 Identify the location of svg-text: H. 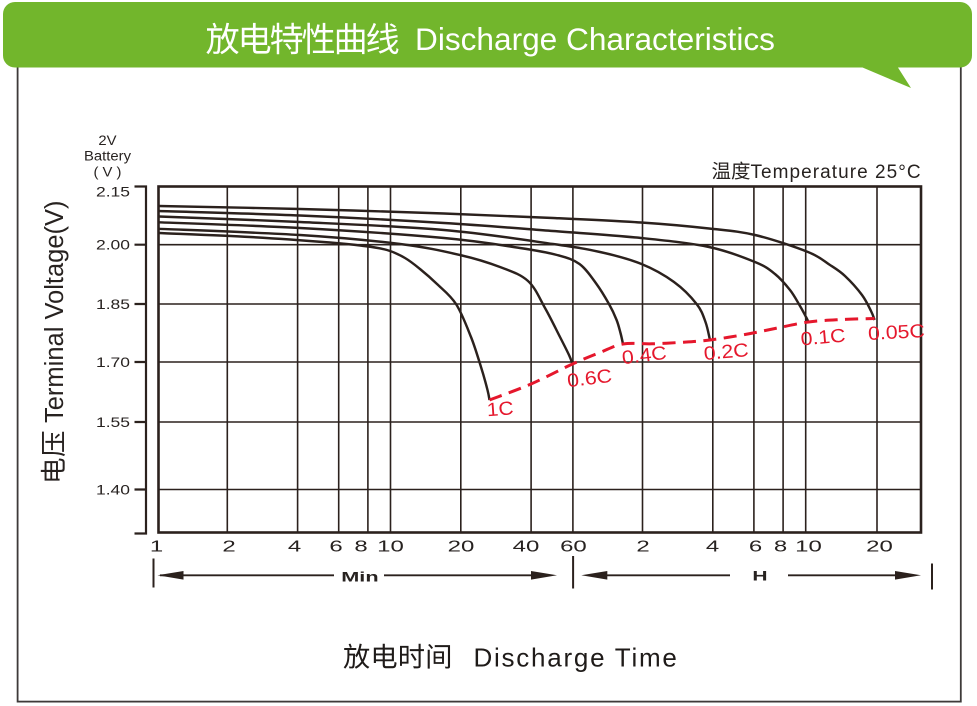
(759, 576).